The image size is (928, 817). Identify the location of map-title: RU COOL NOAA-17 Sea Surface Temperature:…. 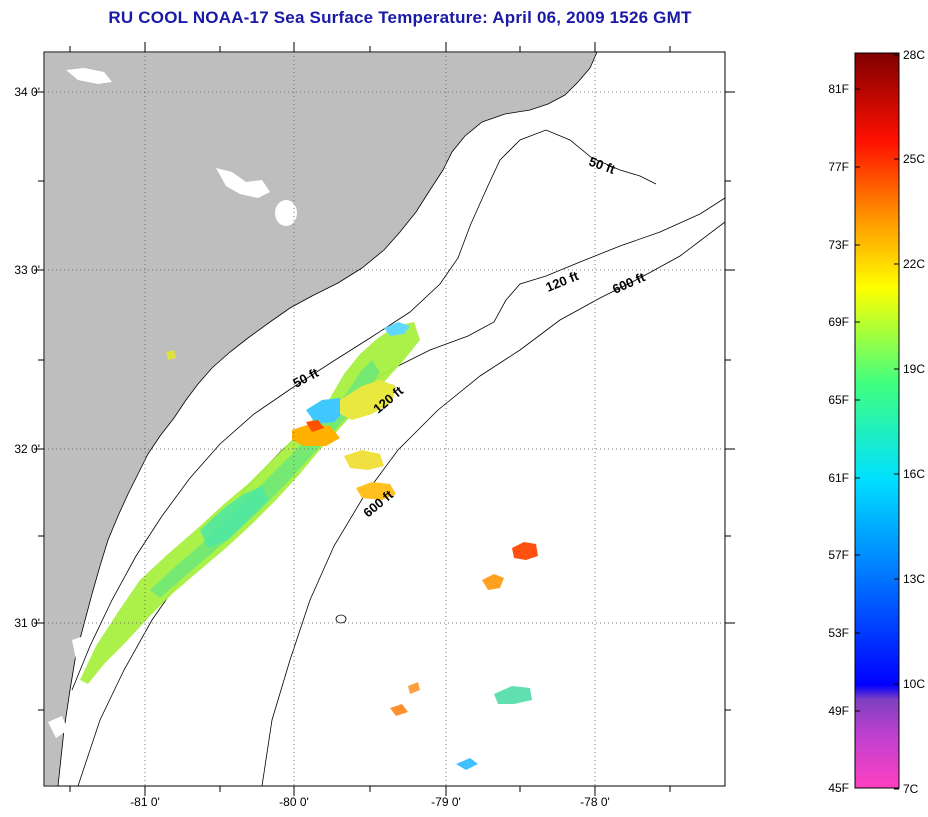
(400, 17).